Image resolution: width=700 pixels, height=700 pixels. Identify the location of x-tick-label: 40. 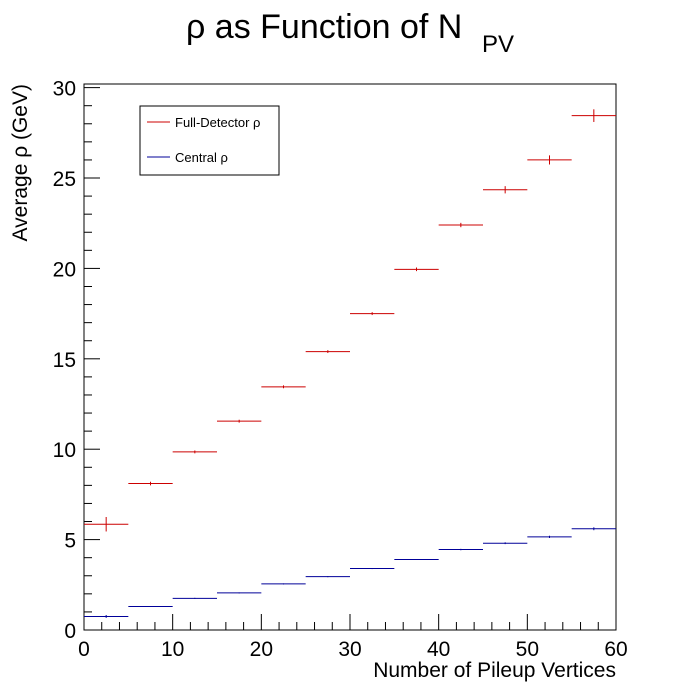
(438, 649).